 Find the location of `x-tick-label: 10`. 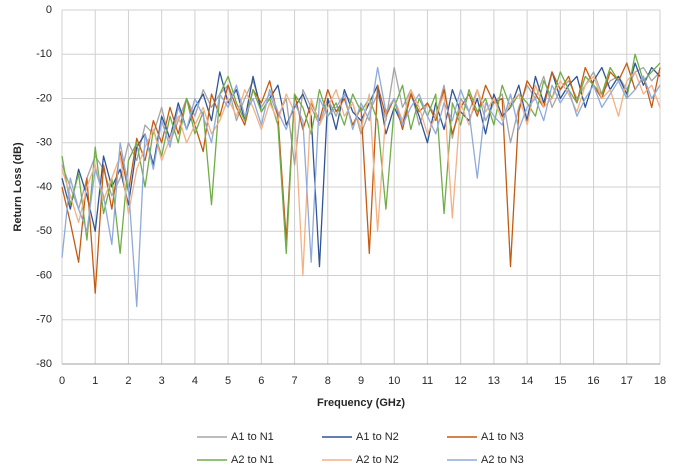

x-tick-label: 10 is located at coordinates (394, 381).